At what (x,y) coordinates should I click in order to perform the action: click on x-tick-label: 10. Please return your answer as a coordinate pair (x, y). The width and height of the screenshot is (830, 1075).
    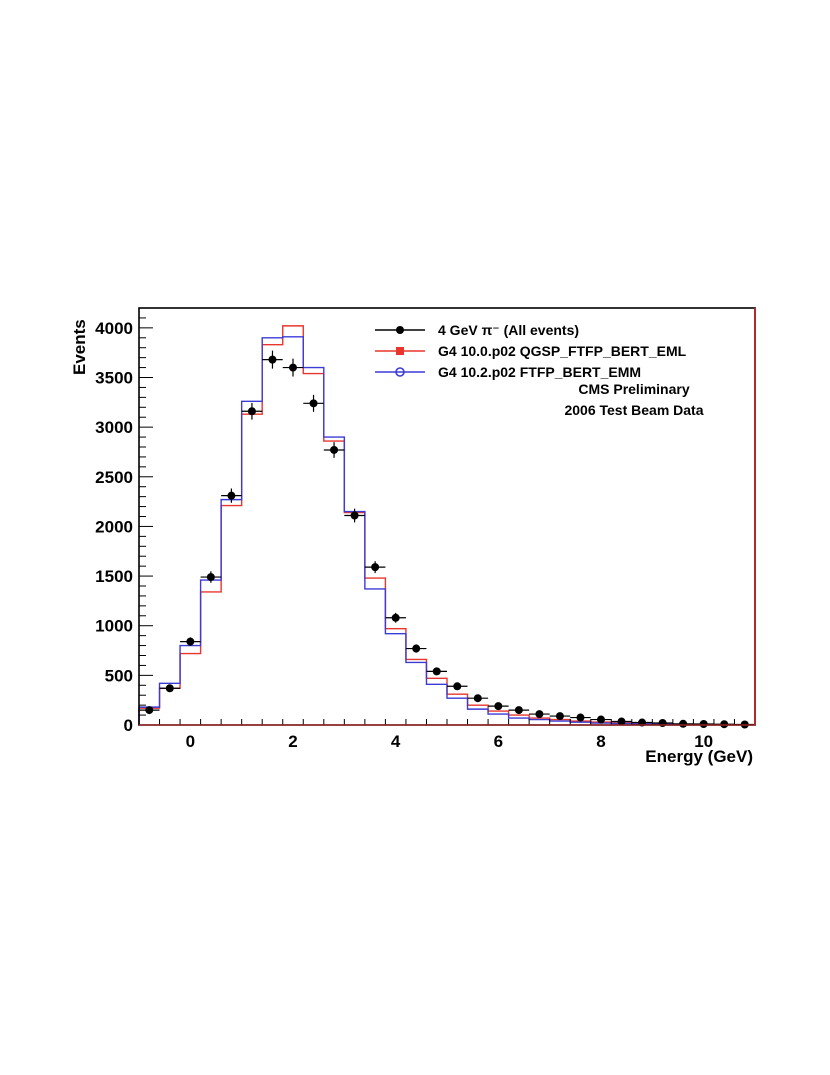
    Looking at the image, I should click on (703, 741).